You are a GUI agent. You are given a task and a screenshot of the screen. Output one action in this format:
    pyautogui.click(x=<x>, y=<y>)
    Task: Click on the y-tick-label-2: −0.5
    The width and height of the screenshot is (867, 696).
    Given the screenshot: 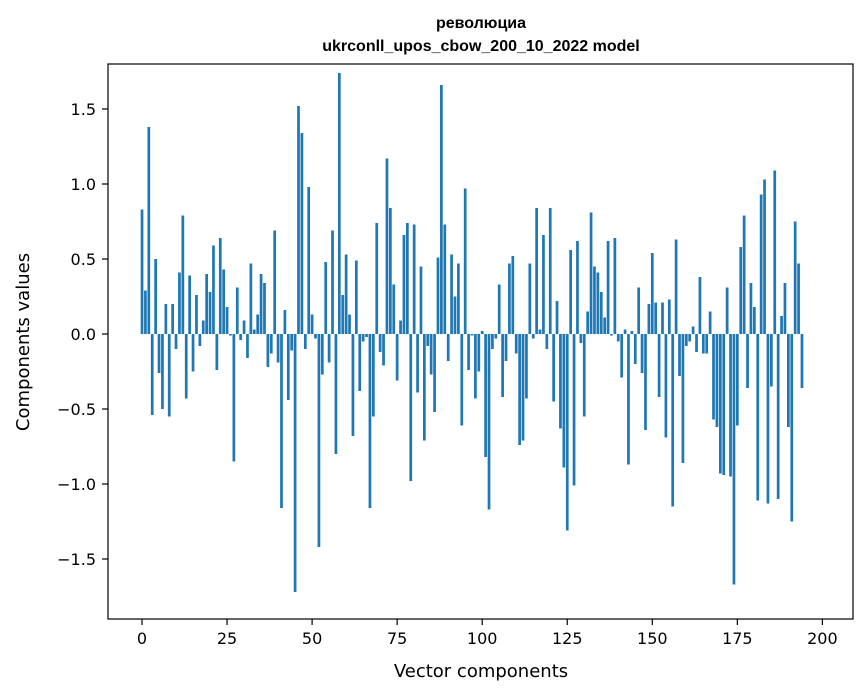 What is the action you would take?
    pyautogui.click(x=76, y=409)
    